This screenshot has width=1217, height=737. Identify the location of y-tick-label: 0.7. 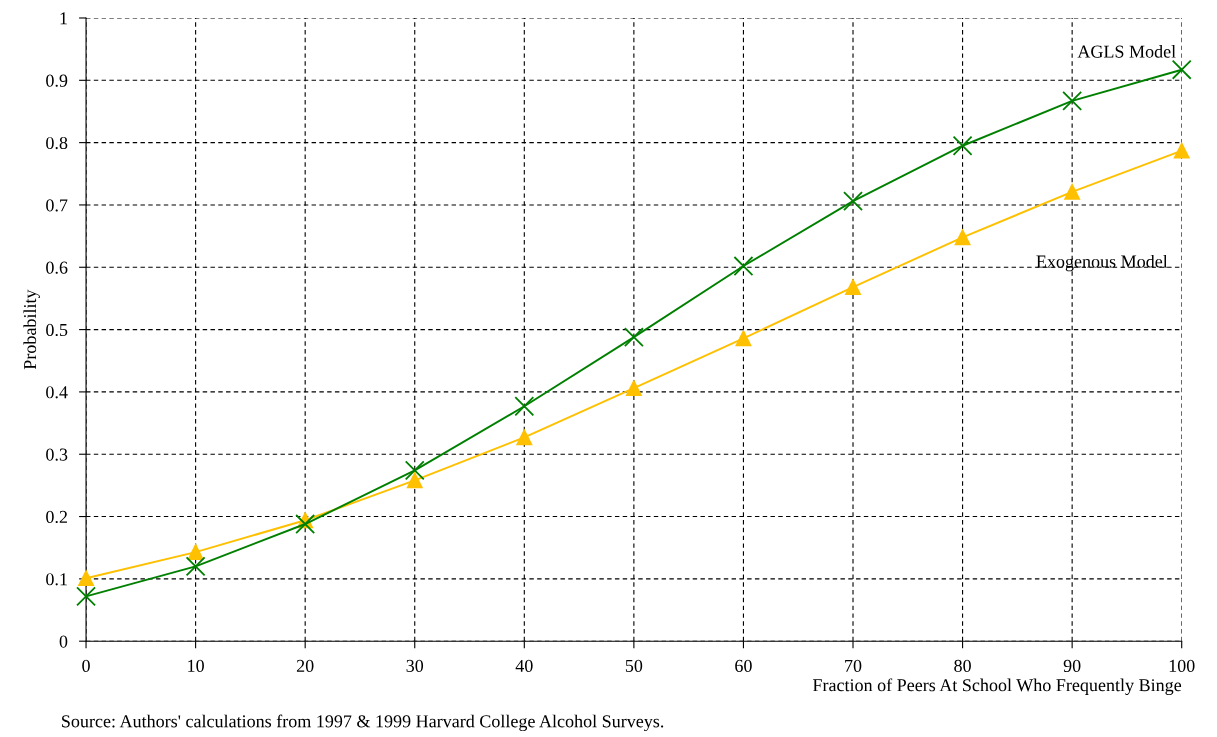
(57, 205).